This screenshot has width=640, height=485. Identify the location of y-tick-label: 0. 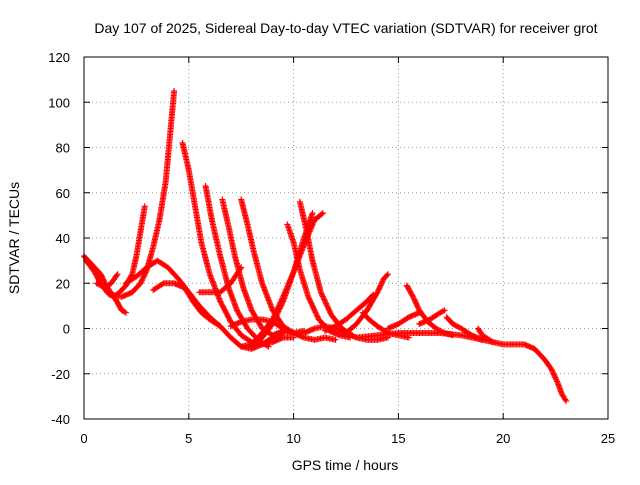
(66, 329).